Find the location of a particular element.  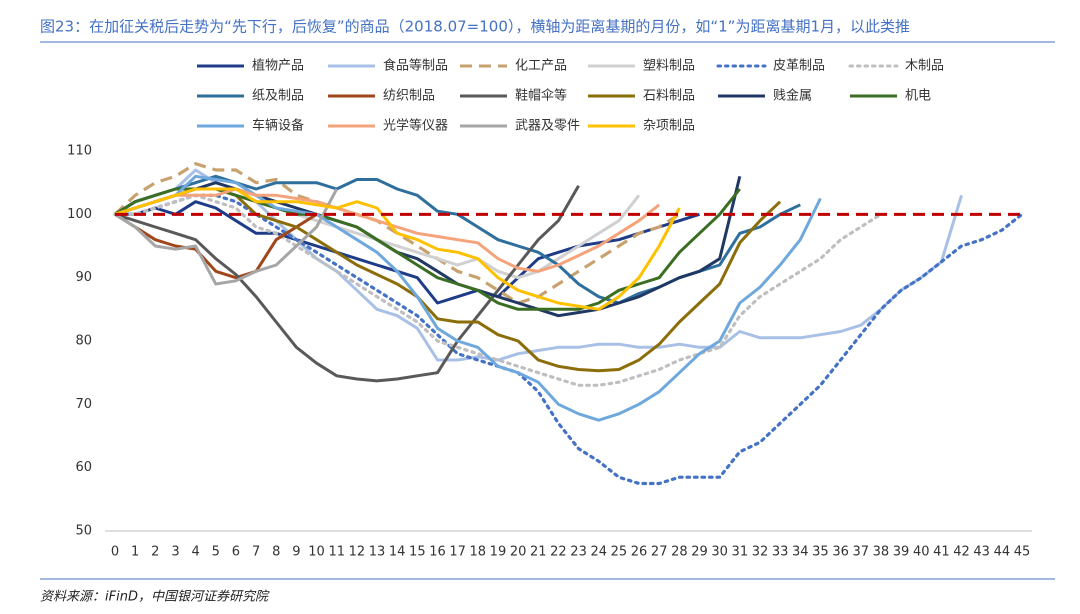

legend-label: 车辆设备 is located at coordinates (278, 126).